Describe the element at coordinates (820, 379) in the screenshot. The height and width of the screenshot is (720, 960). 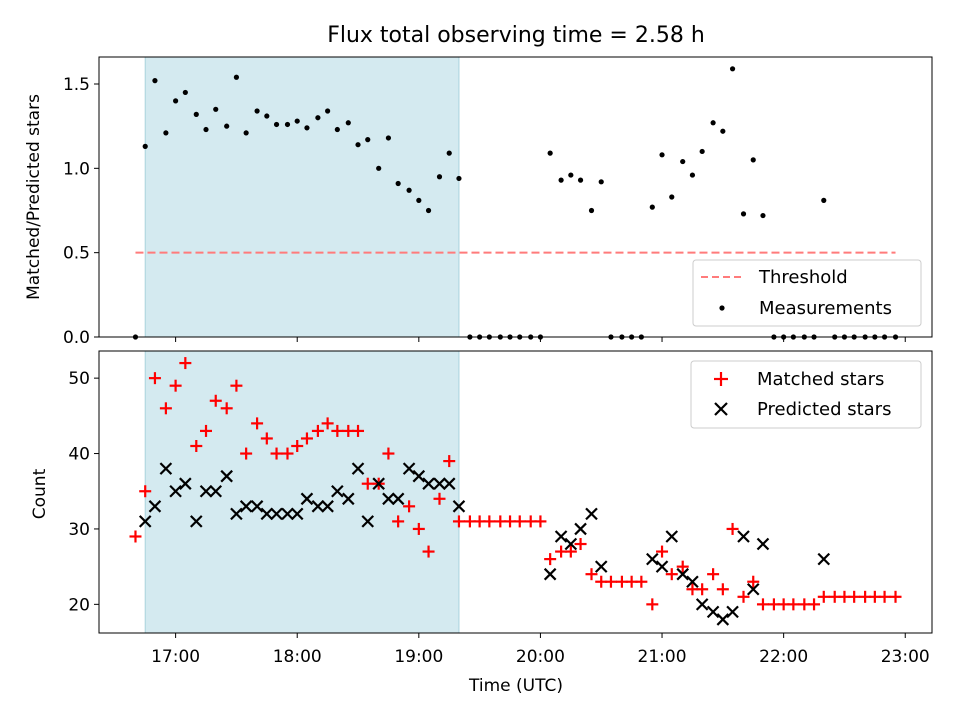
I see `matched-legend-label: Matched stars` at that location.